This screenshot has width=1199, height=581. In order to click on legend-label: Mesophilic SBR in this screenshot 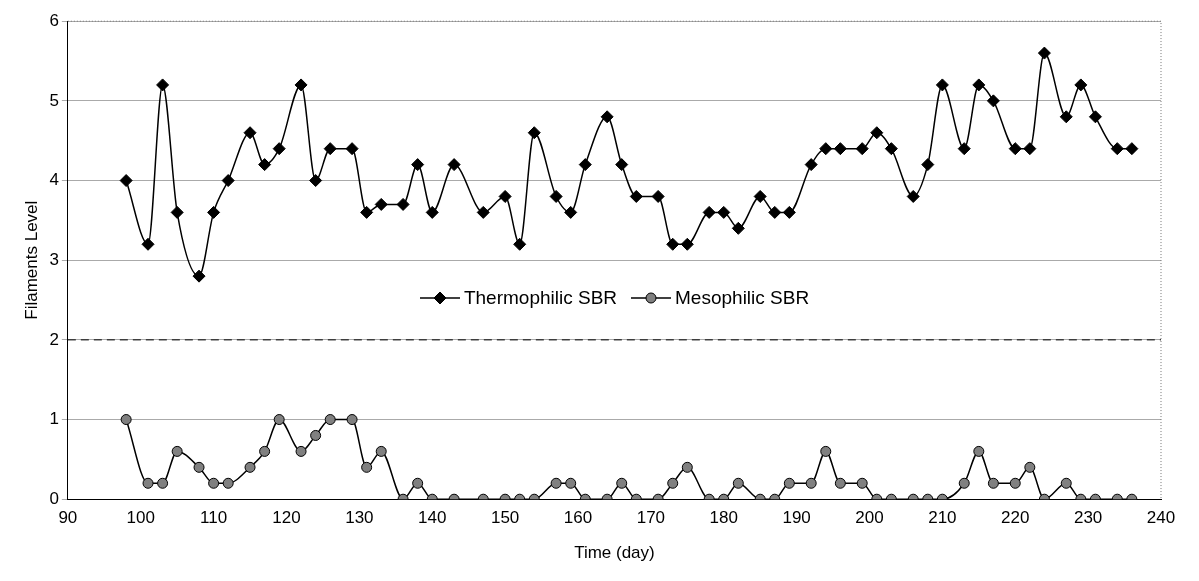, I will do `click(742, 298)`.